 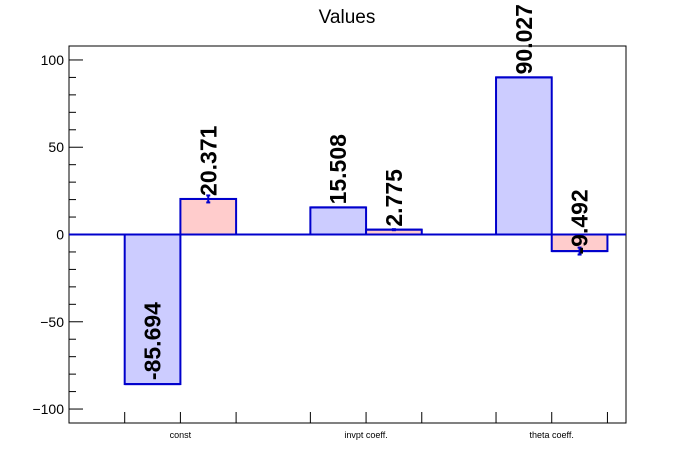 I want to click on y-tick-label: 0, so click(x=60, y=235).